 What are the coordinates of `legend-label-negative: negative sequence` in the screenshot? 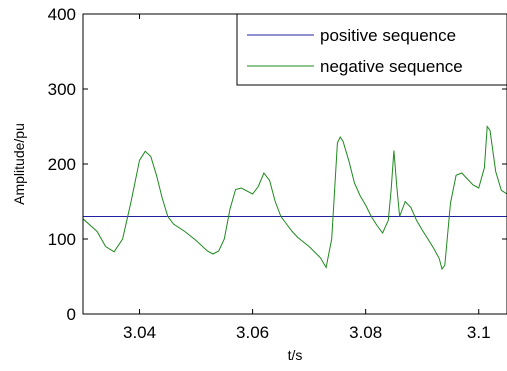 It's located at (391, 66).